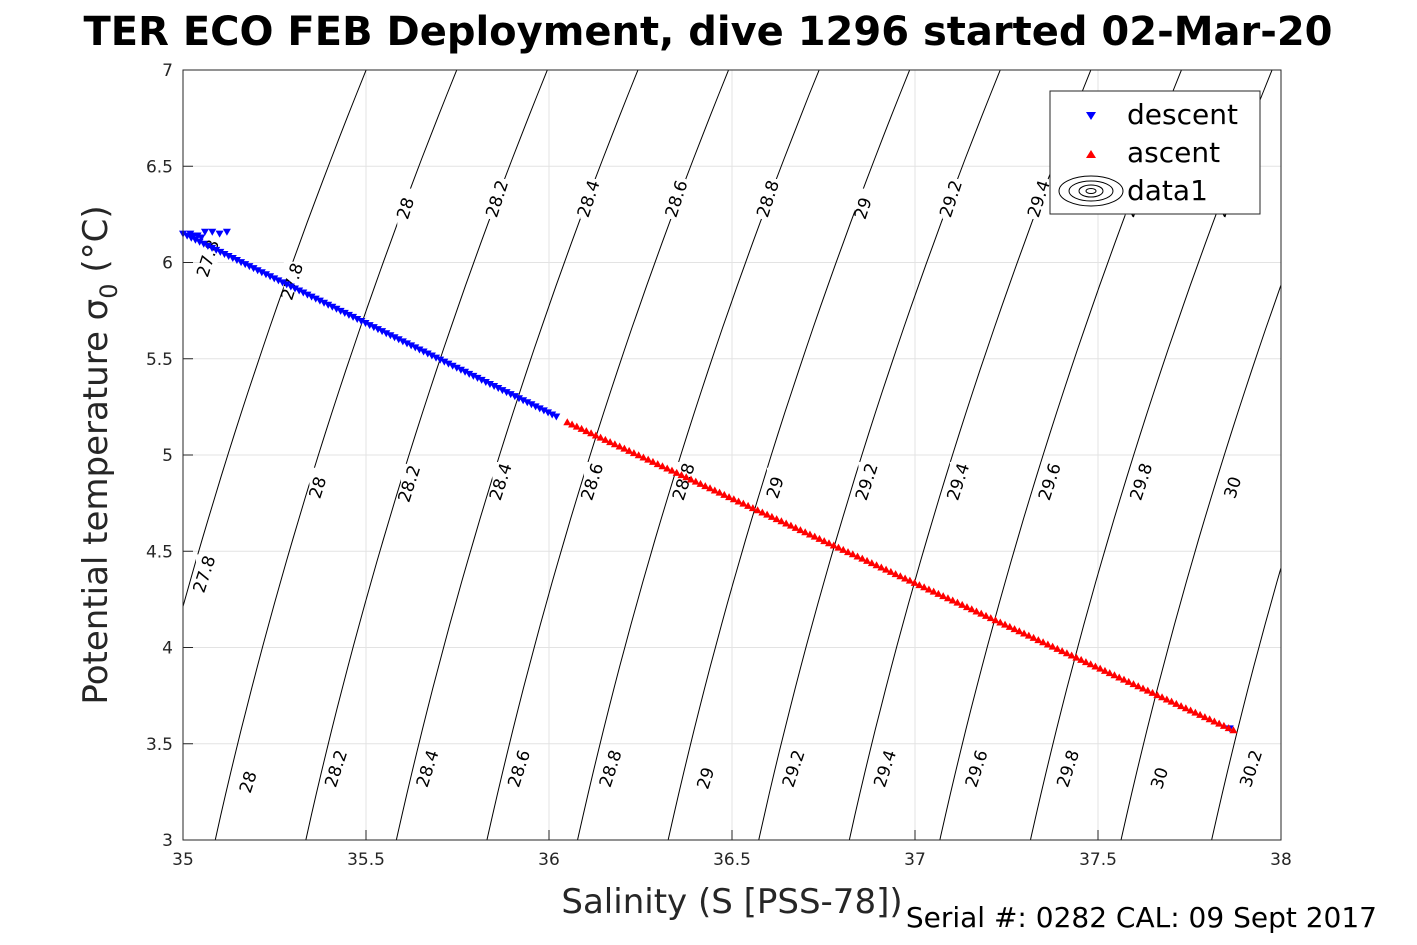 Image resolution: width=1417 pixels, height=945 pixels. What do you see at coordinates (731, 902) in the screenshot?
I see `x-axis-label: Salinity (S [PSS-78])` at bounding box center [731, 902].